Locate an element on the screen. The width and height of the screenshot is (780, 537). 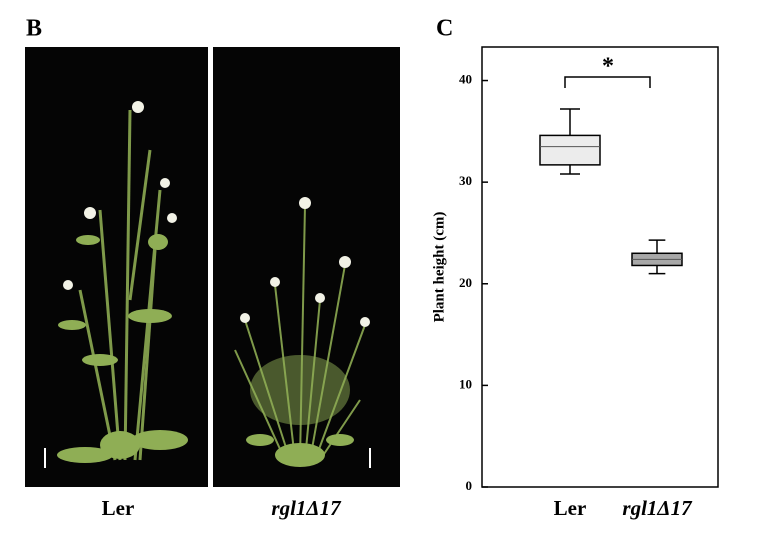
panel-label: C is located at coordinates (444, 29).